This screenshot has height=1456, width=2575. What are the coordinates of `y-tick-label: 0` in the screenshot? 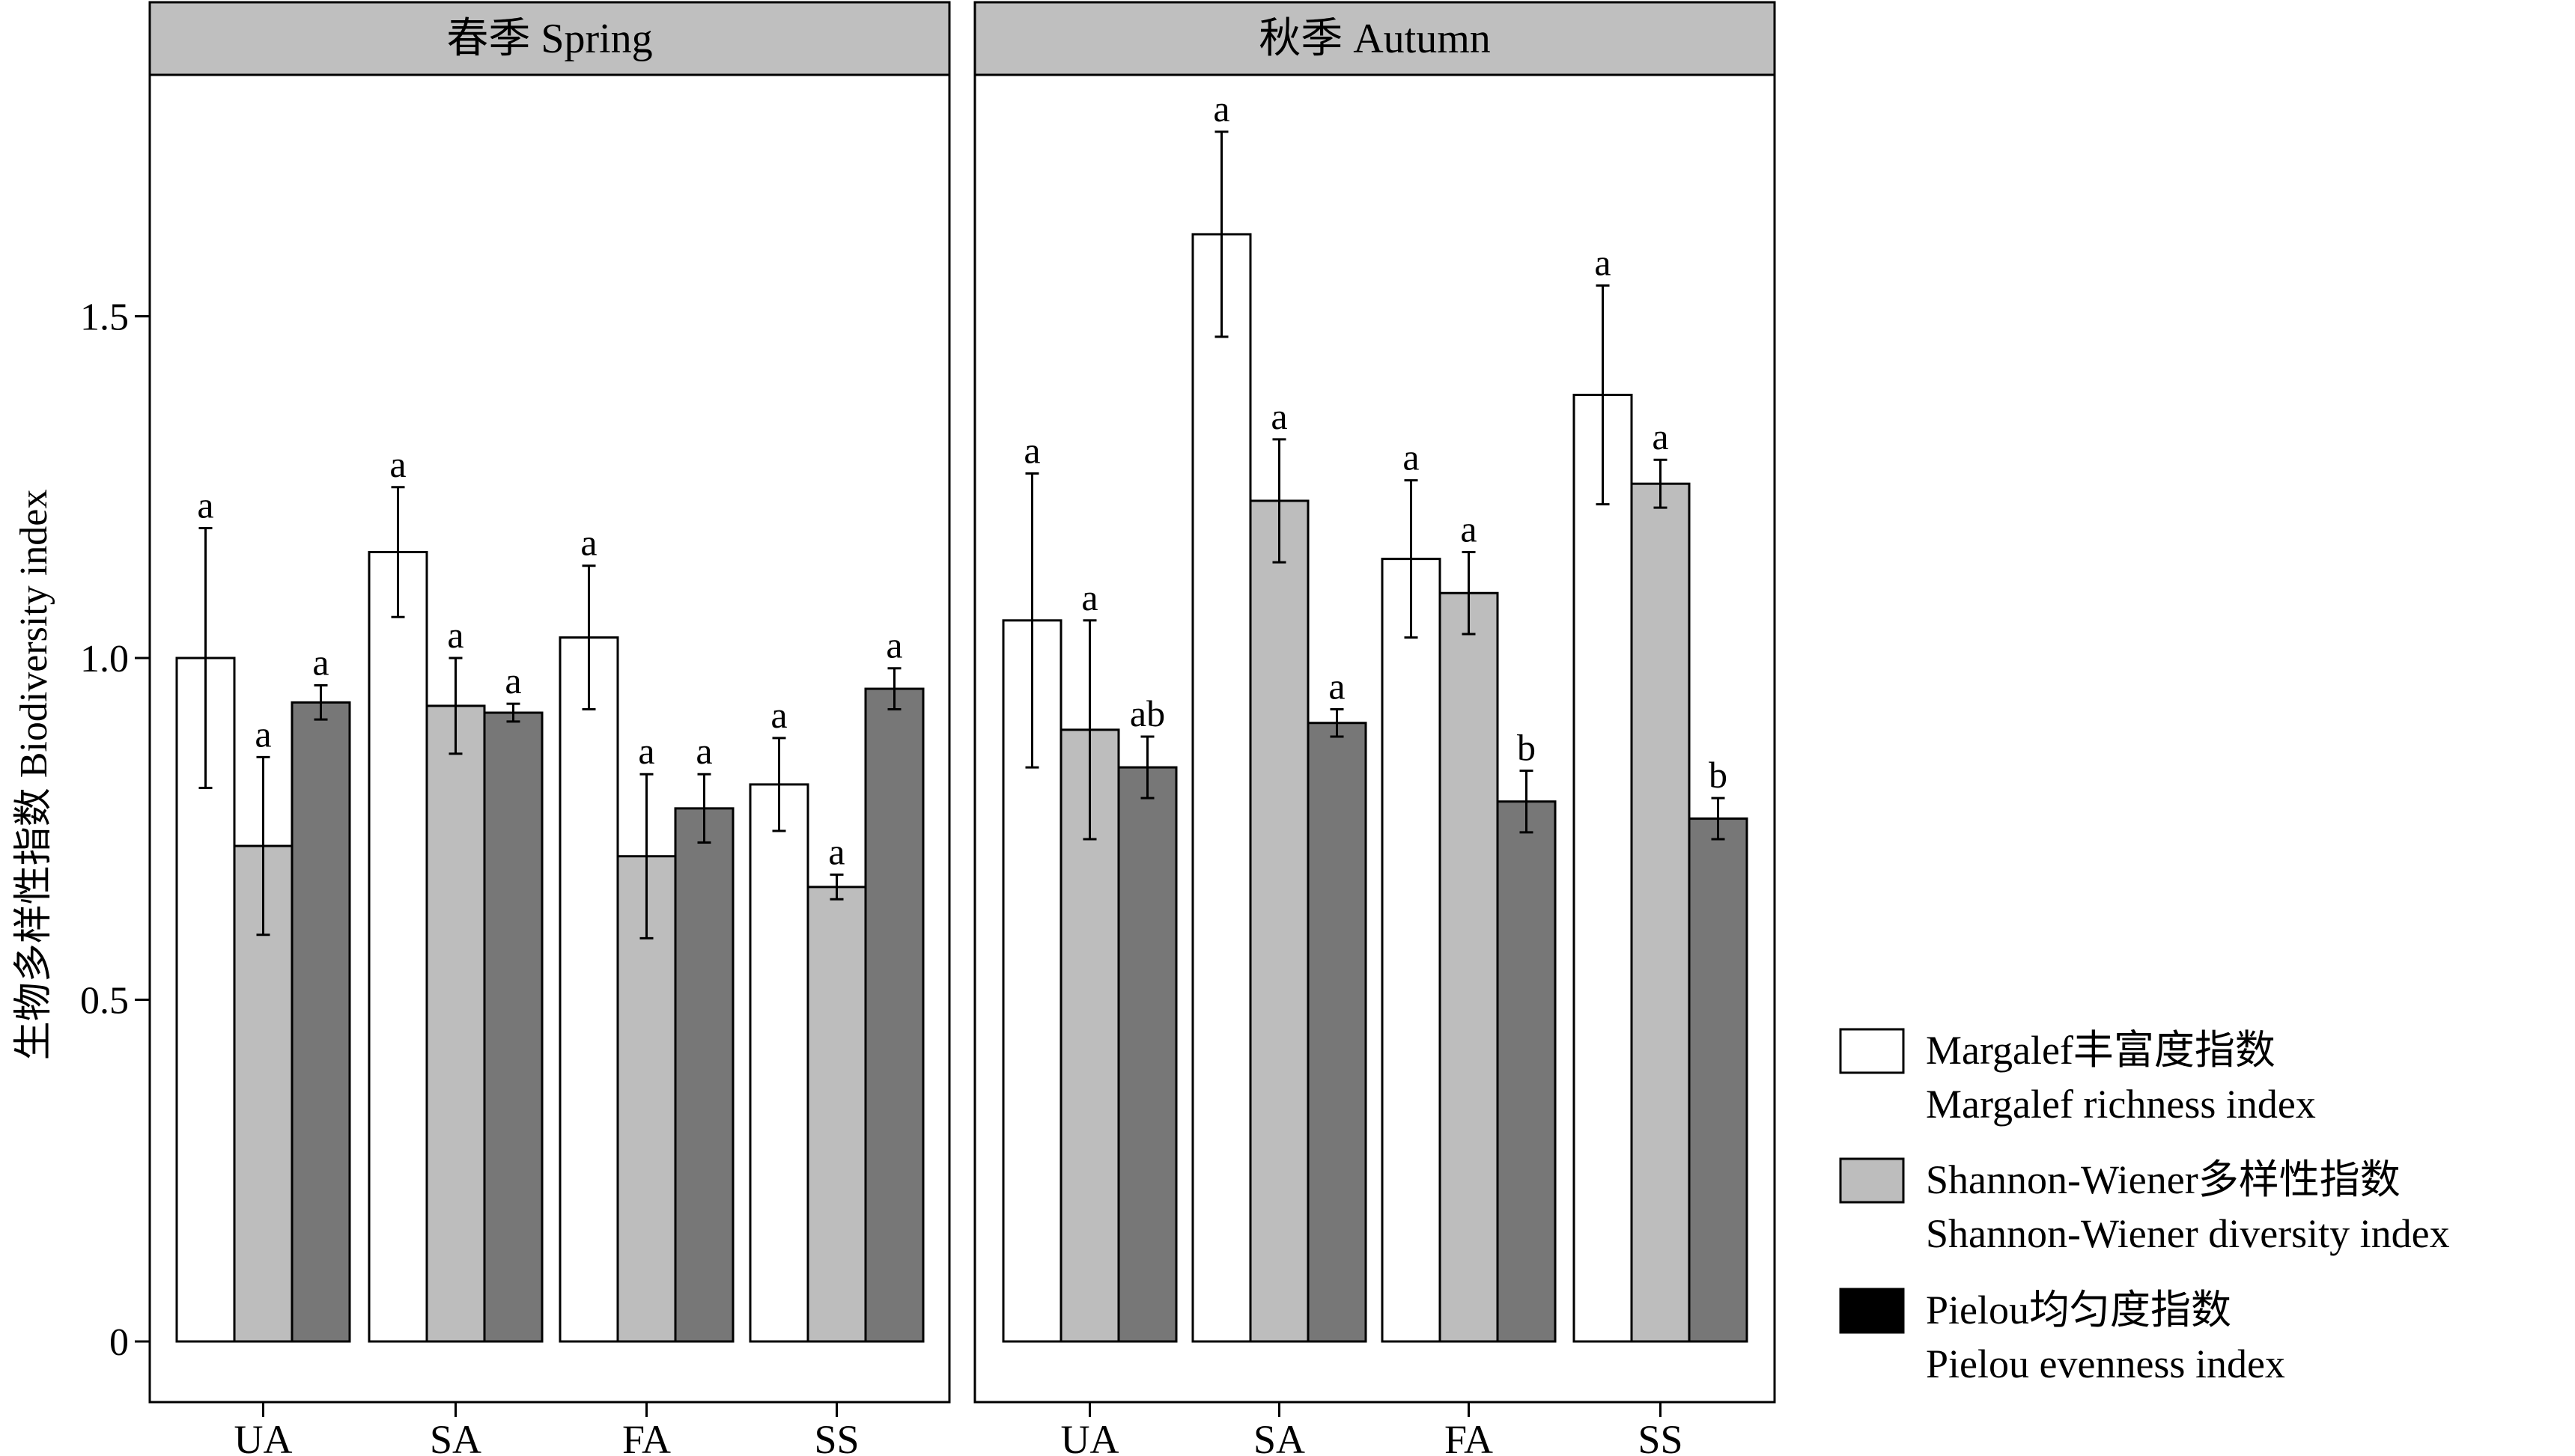 It's located at (119, 1342).